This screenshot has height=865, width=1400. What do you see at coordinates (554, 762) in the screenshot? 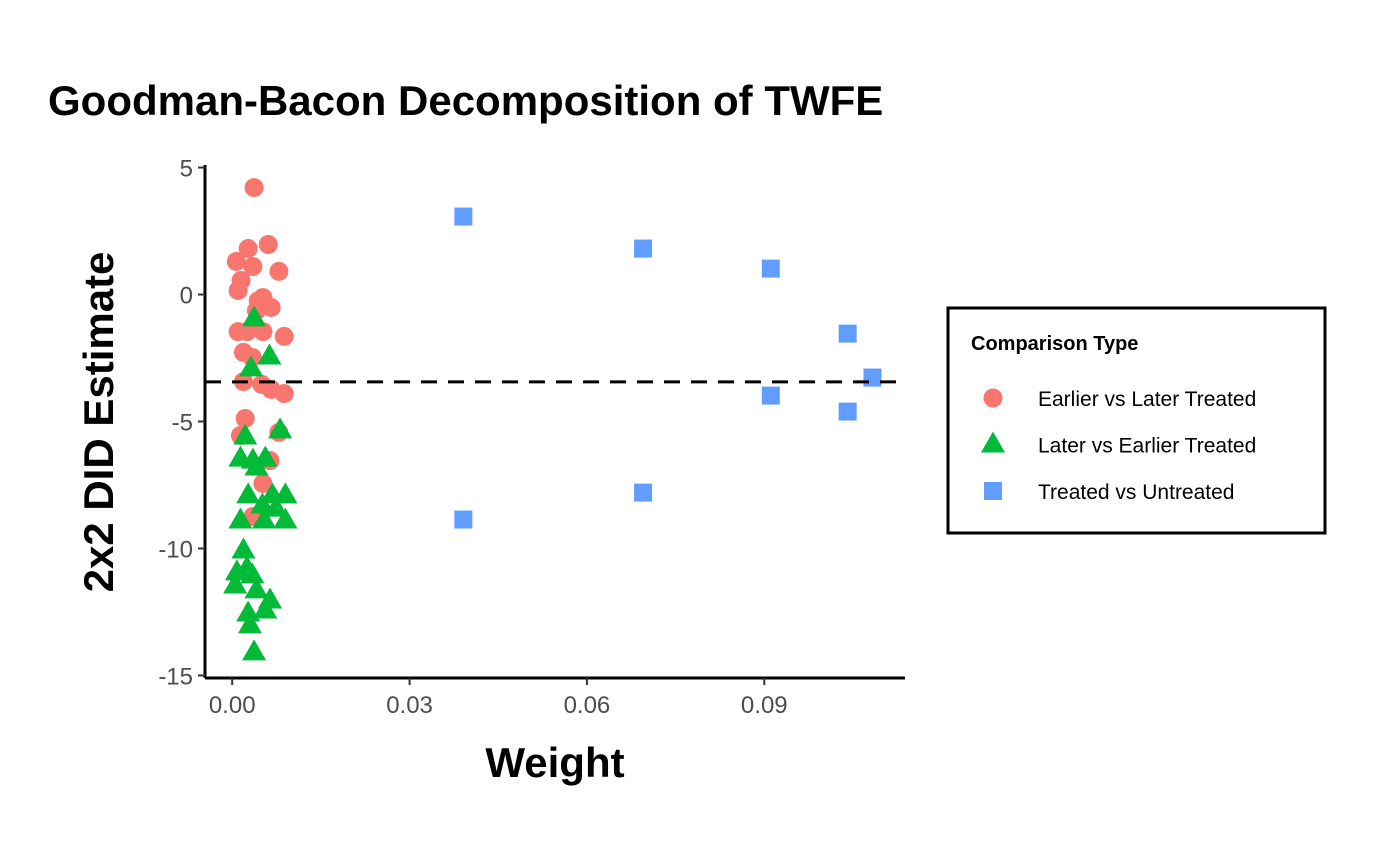
I see `x-axis-label: Weight` at bounding box center [554, 762].